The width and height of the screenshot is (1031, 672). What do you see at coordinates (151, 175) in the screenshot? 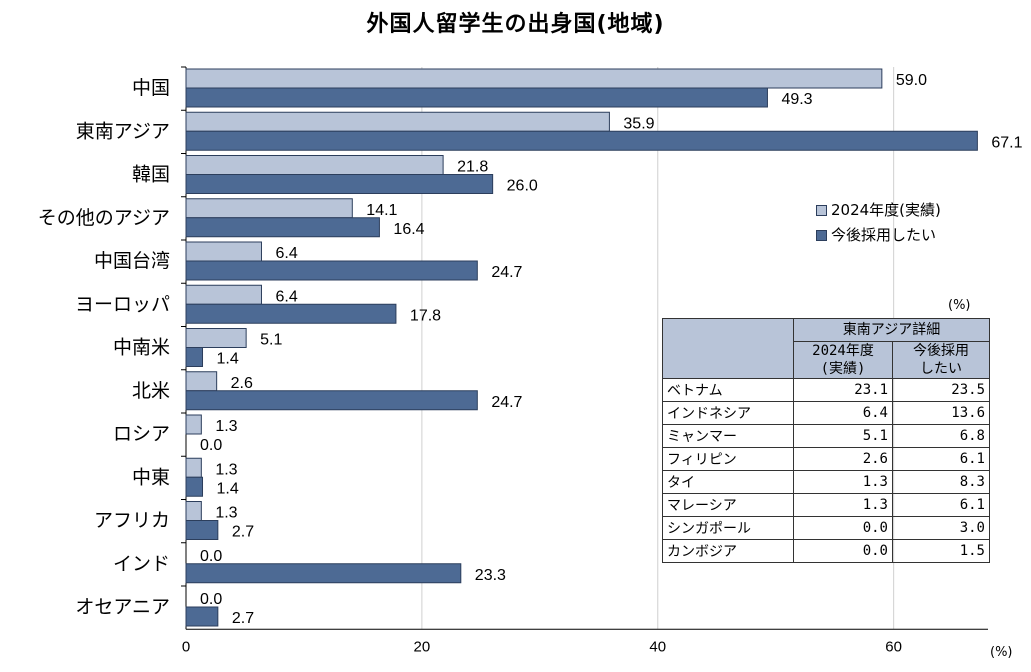
I see `category-label: 韓国` at bounding box center [151, 175].